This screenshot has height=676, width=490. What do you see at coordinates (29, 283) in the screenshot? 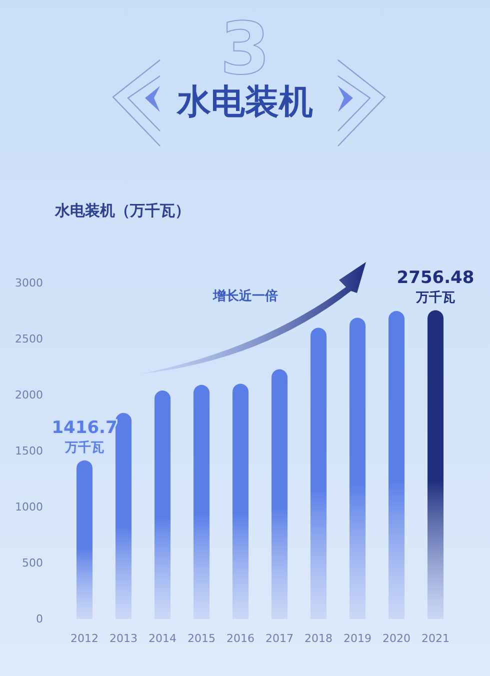
I see `y-tick-label: 3000` at bounding box center [29, 283].